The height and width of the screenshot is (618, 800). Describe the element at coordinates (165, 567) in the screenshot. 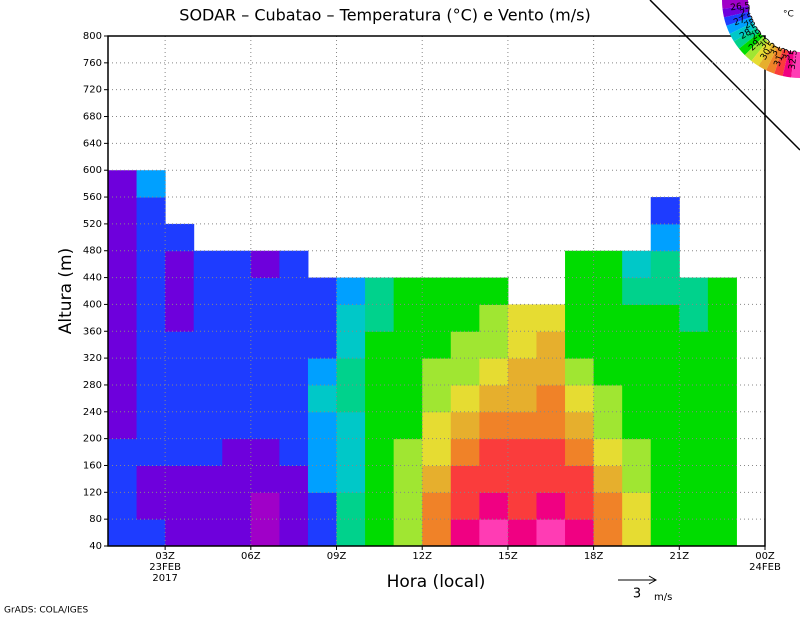

I see `x-date-label: 23FEB` at that location.